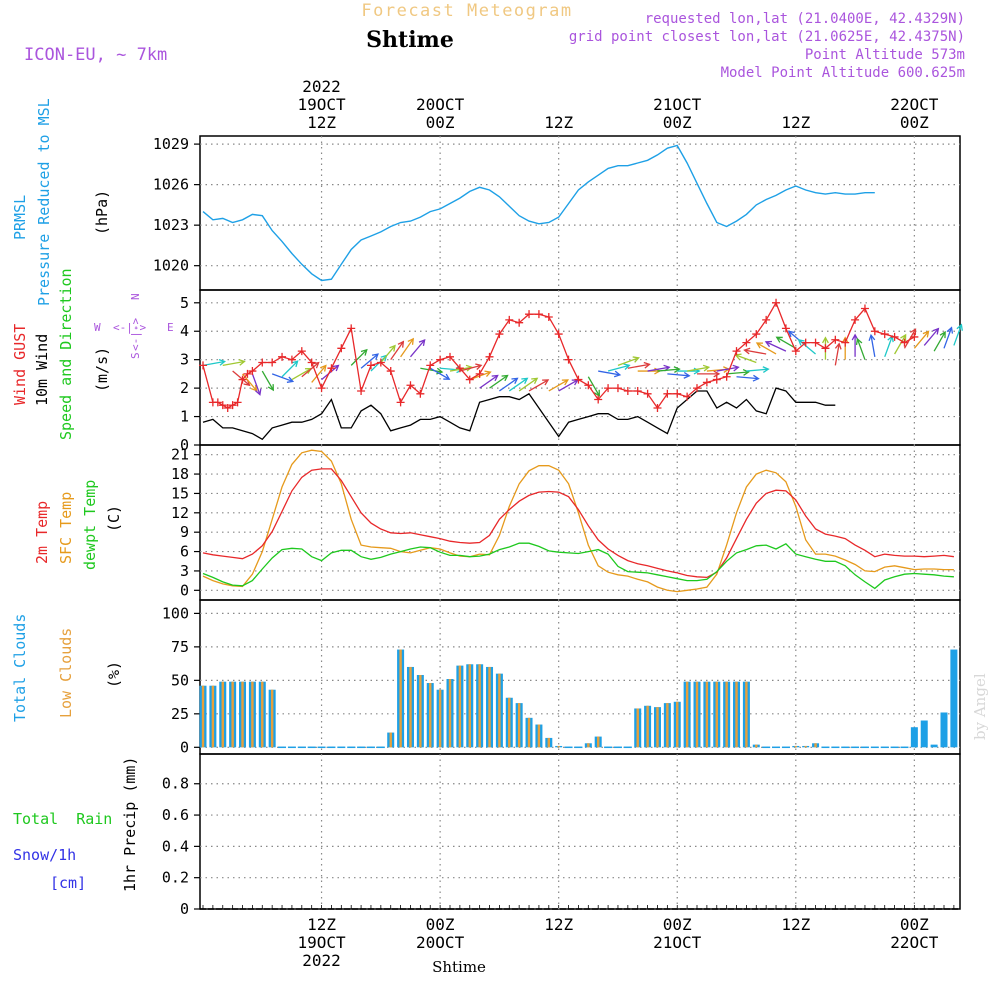 The width and height of the screenshot is (1000, 1000). I want to click on time-label-top: 22OCT, so click(914, 104).